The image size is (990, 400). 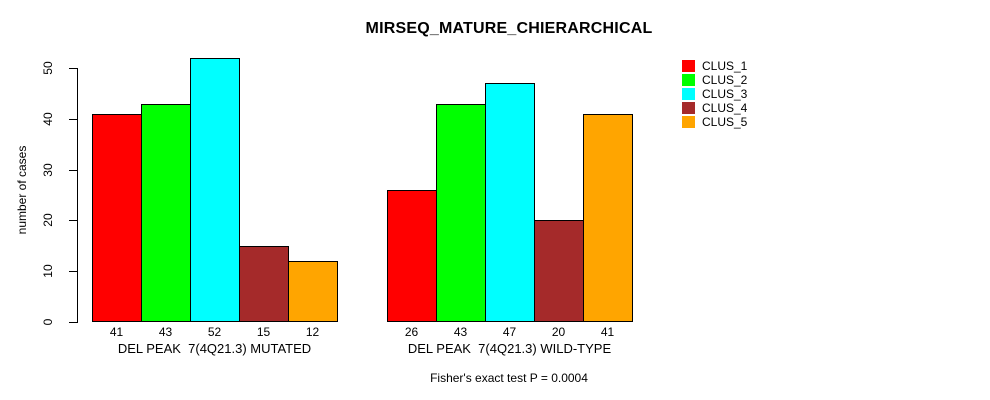 I want to click on bar-clus_4-group2, so click(x=559, y=271).